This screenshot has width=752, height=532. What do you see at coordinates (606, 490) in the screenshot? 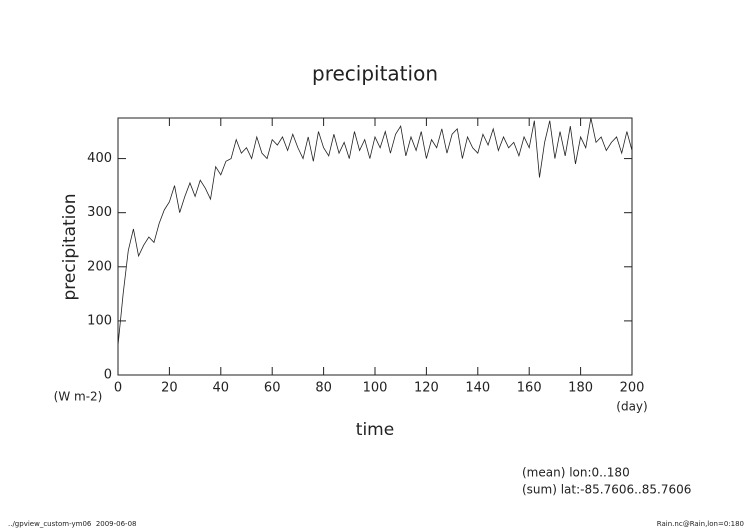
I see `annotation: (sum) lat:-85.7606..85.7606` at bounding box center [606, 490].